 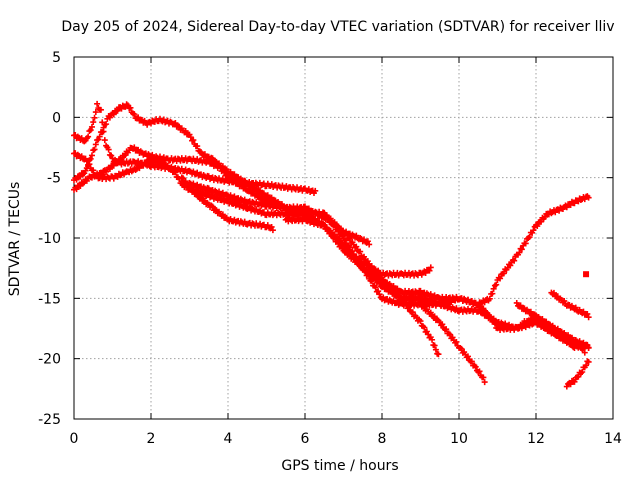 I want to click on x-axis-label: GPS time / hours, so click(x=339, y=466).